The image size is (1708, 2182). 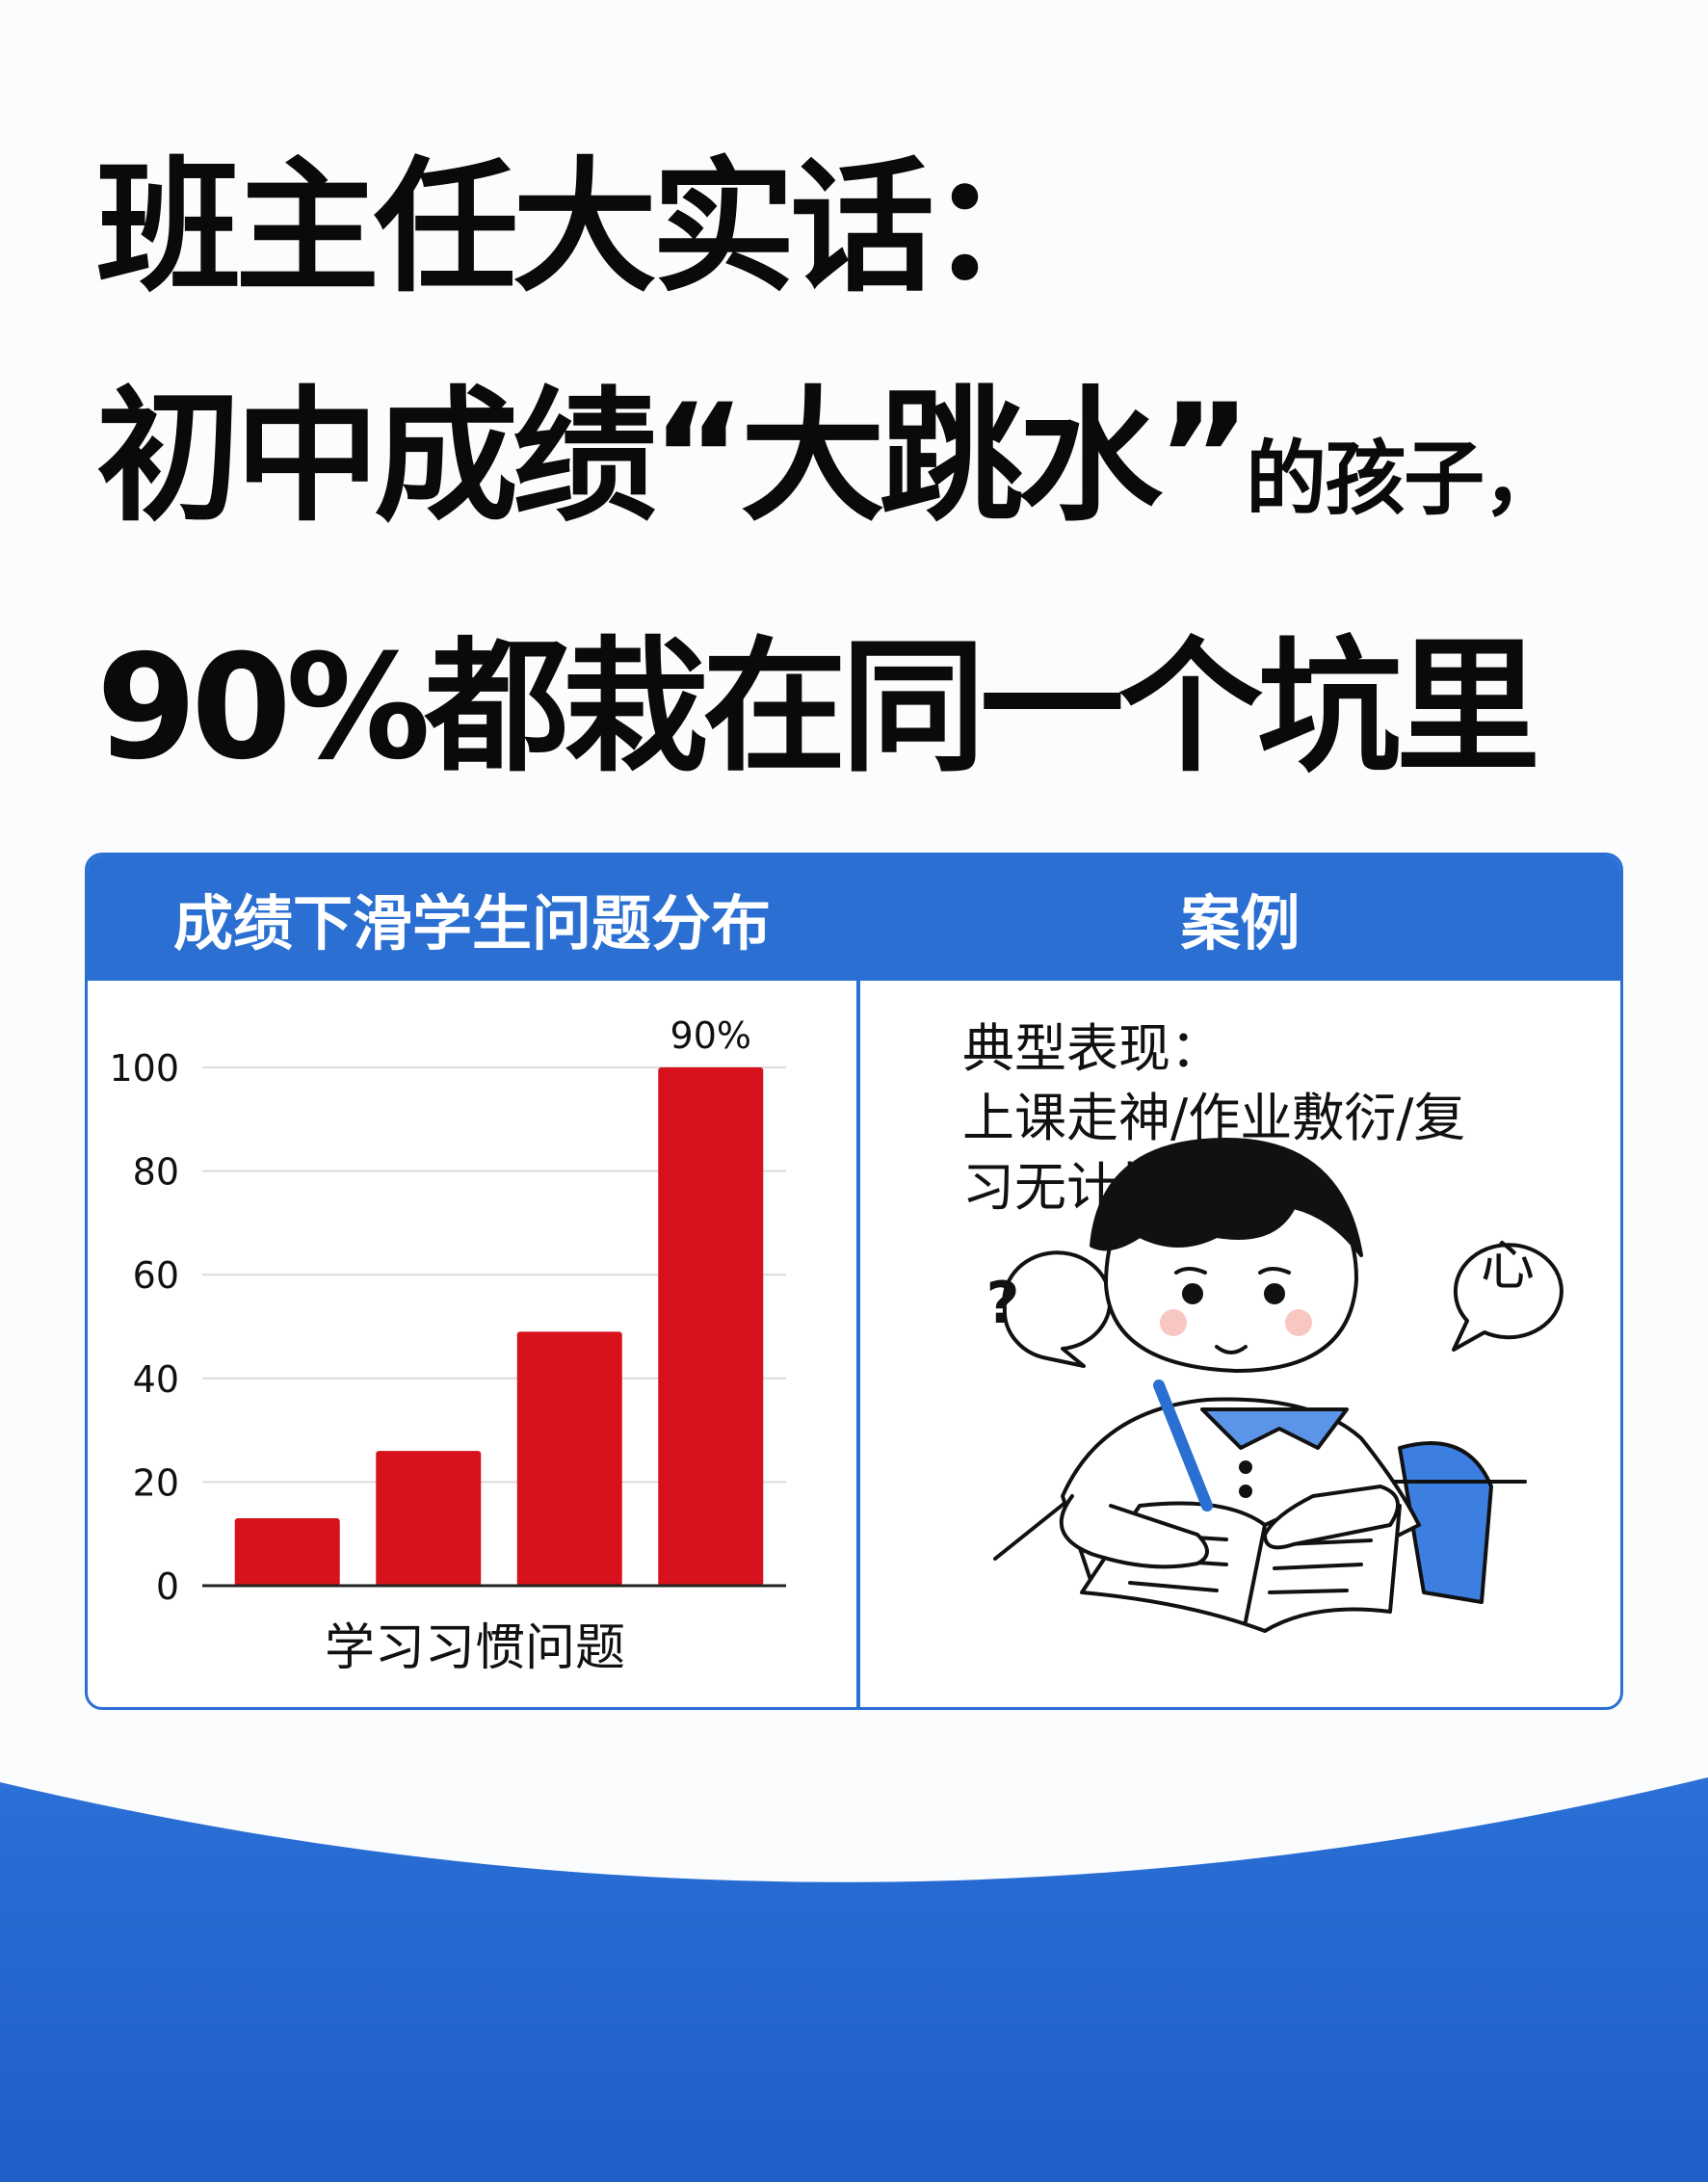 What do you see at coordinates (818, 708) in the screenshot?
I see `headline-line-3: 90%都栽在同一个坑里` at bounding box center [818, 708].